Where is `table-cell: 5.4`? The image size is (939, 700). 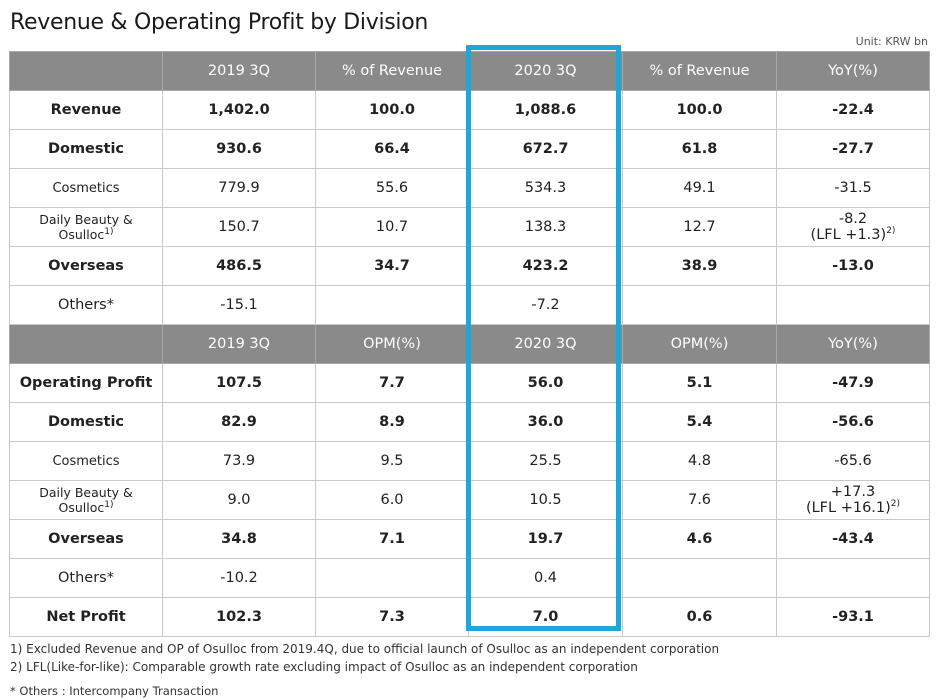 table-cell: 5.4 is located at coordinates (699, 422).